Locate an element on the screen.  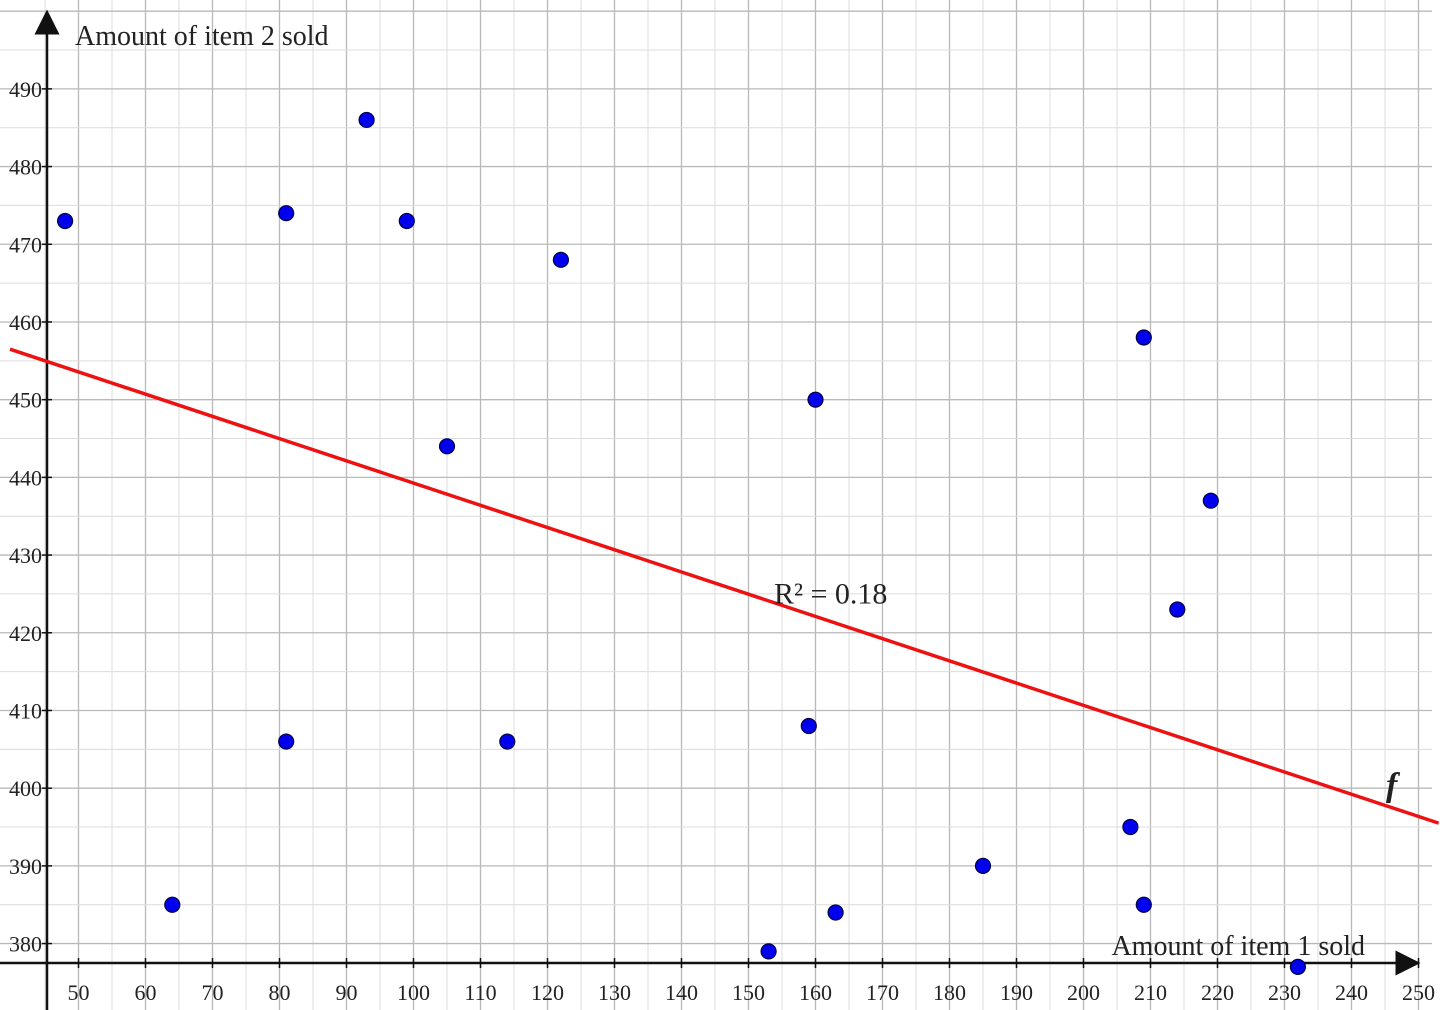
x-tick-label: 150 is located at coordinates (748, 992).